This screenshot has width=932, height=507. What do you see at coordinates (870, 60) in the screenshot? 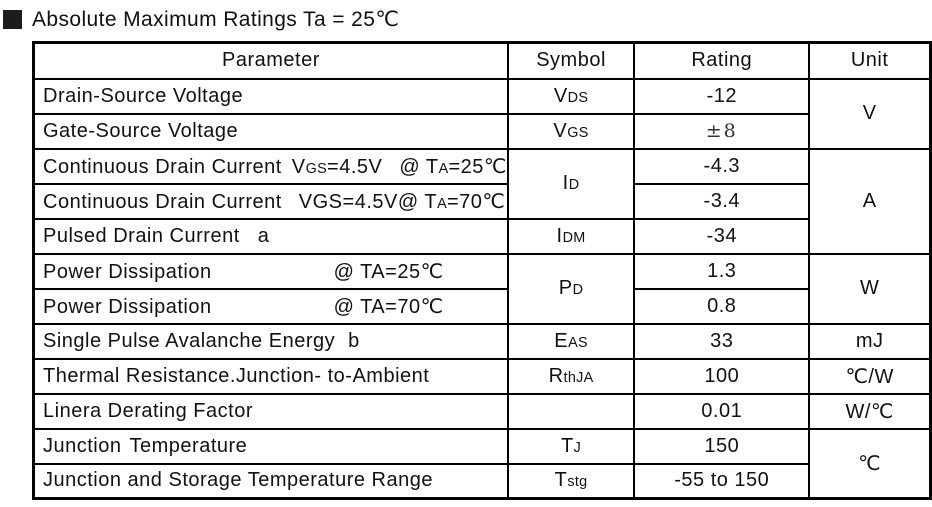
I see `col-header-unit: Unit` at bounding box center [870, 60].